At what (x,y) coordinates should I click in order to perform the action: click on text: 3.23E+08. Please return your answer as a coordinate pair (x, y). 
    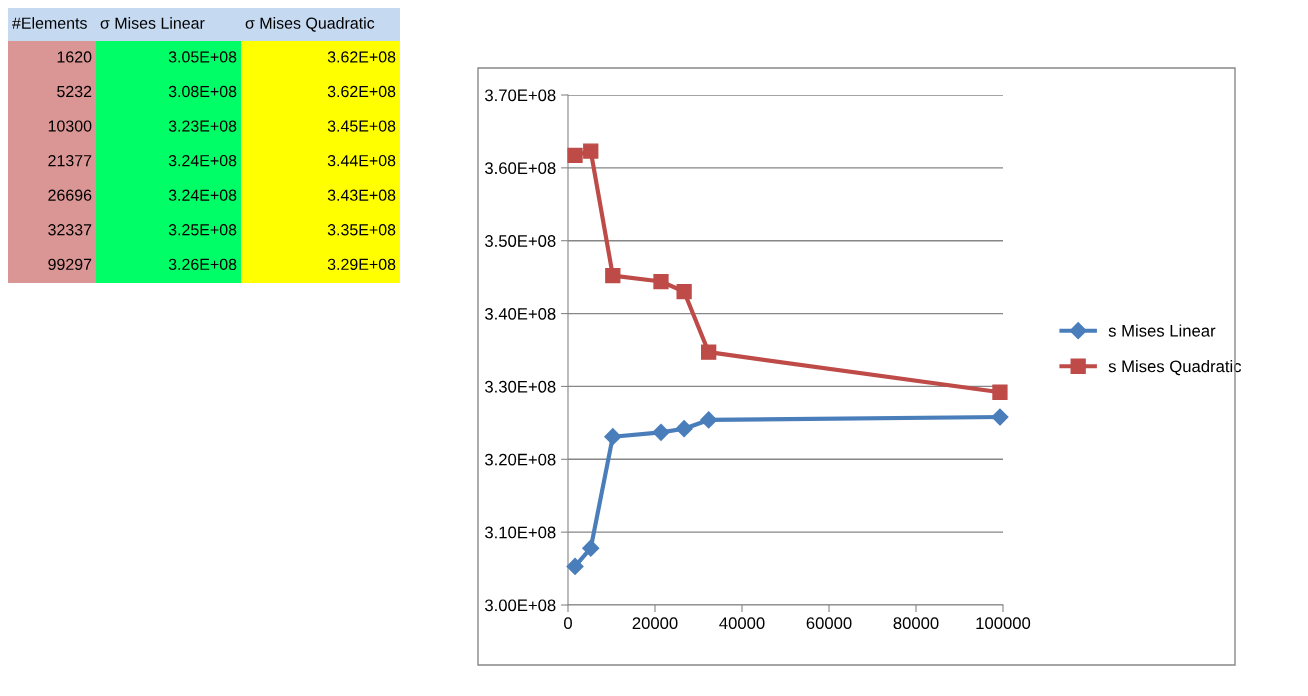
    Looking at the image, I should click on (202, 126).